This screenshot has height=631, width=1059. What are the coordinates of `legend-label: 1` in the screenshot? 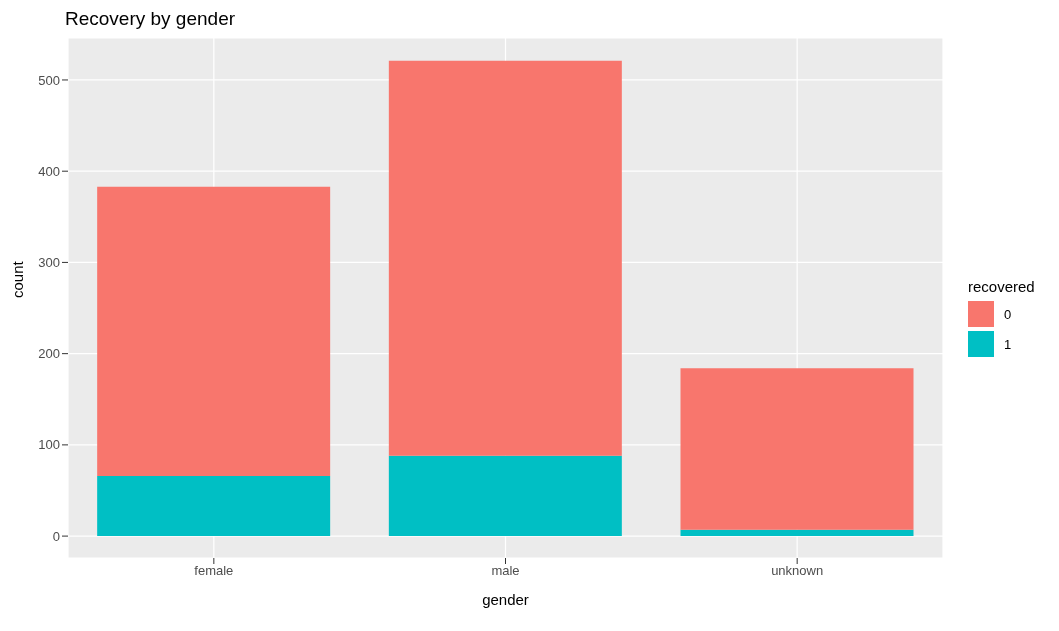 It's located at (1008, 344).